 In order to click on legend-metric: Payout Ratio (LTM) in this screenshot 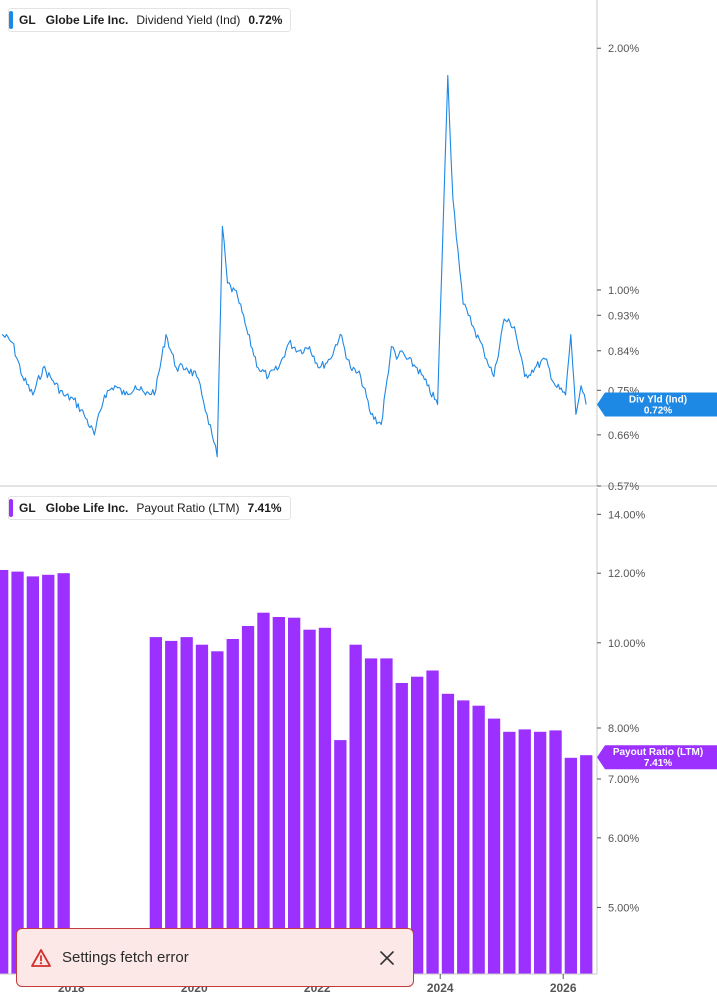, I will do `click(188, 508)`.